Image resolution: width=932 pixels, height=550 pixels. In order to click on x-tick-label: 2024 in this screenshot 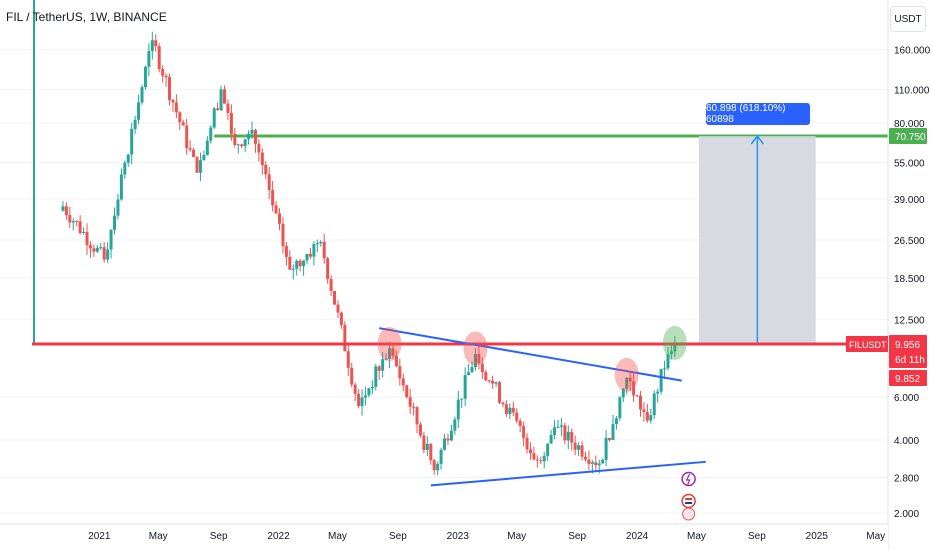, I will do `click(637, 536)`.